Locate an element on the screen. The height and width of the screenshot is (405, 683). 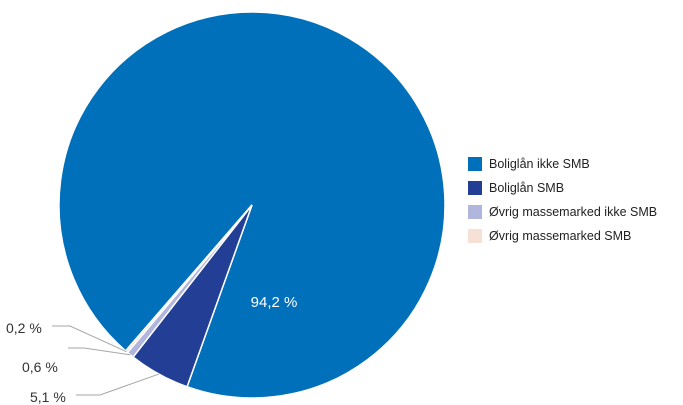
legend-item-ovrig-smb: Øvrig massemarked SMB is located at coordinates (562, 236).